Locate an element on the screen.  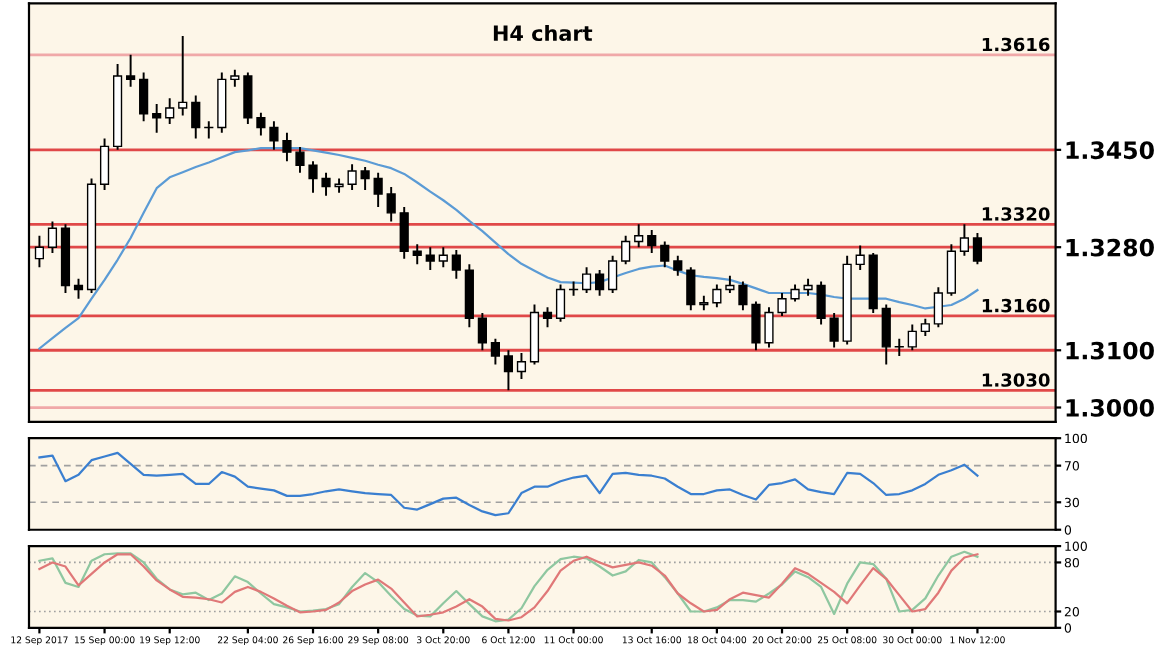
line-series is located at coordinates (508, 484).